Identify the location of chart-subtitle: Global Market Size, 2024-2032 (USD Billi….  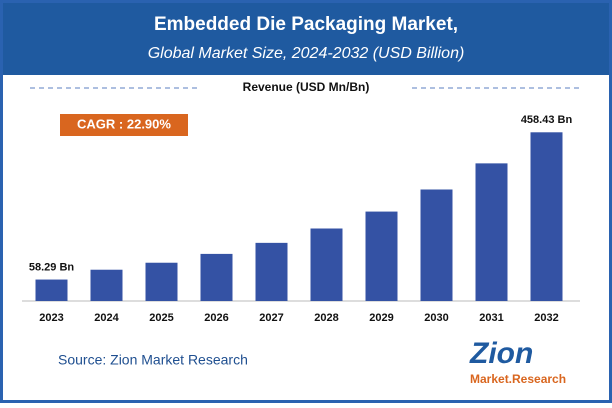
(306, 53).